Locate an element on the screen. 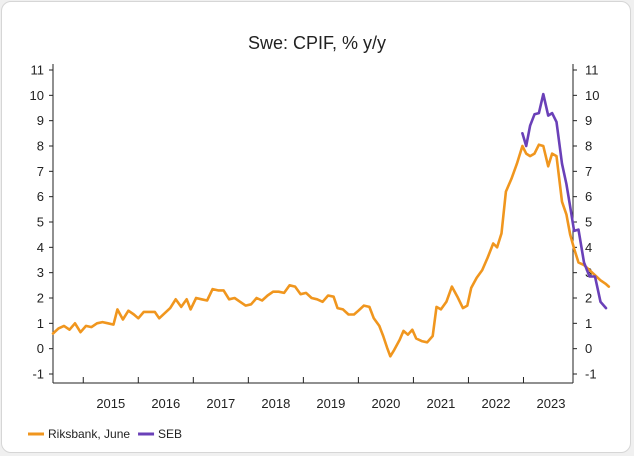 The width and height of the screenshot is (634, 456). chart-title: Swe: CPIF, % y/y is located at coordinates (317, 43).